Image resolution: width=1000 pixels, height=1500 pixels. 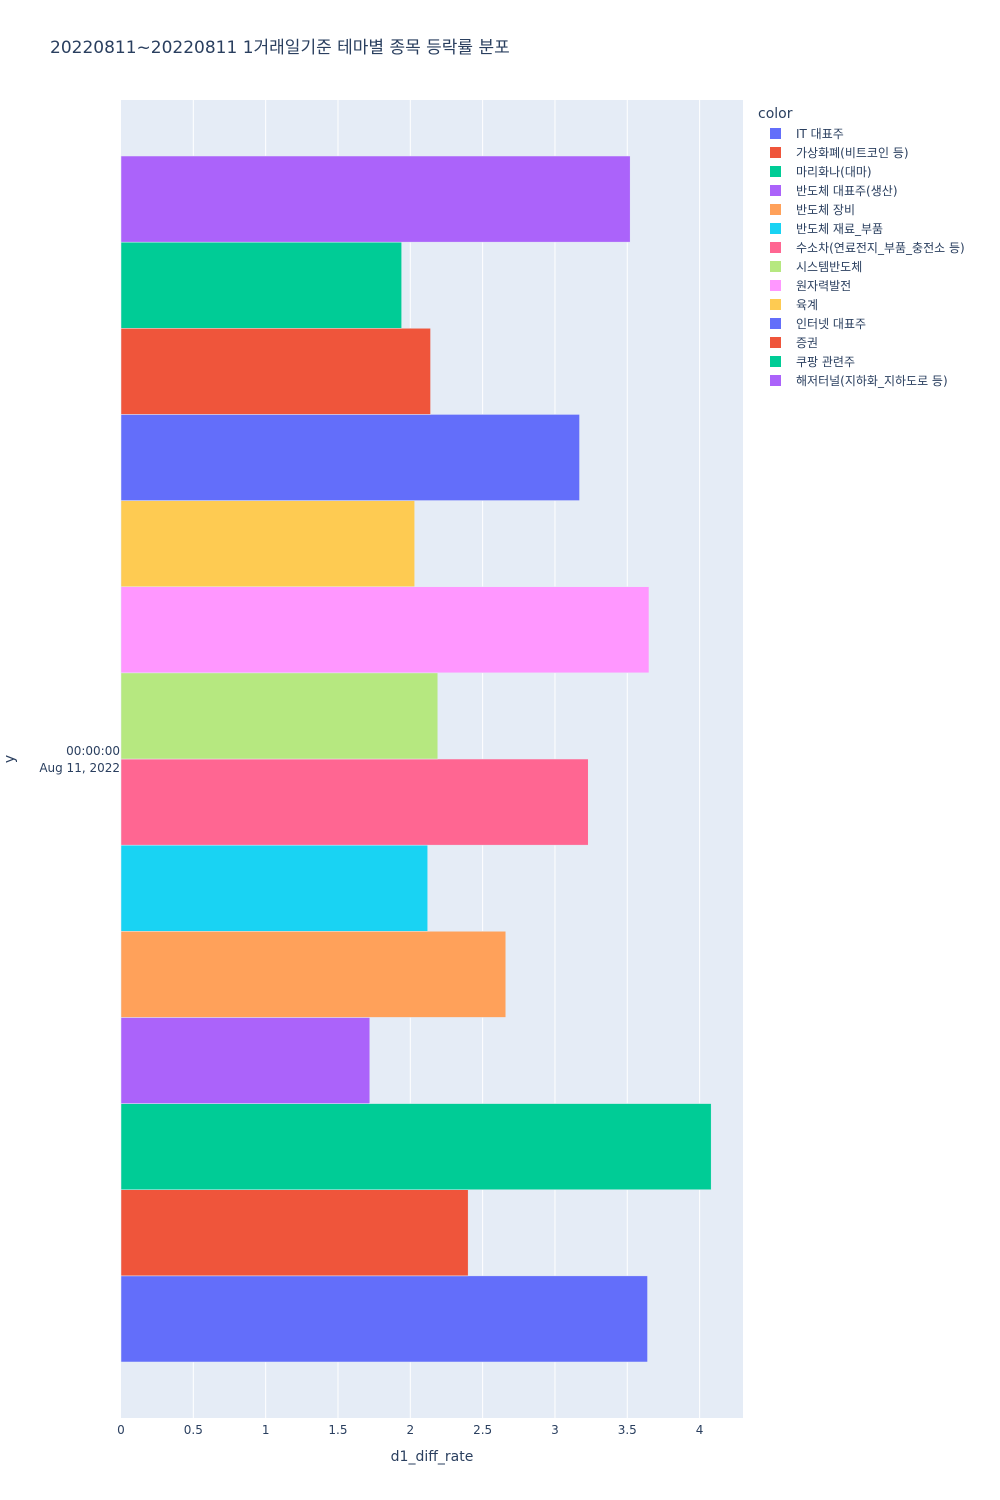 I want to click on y-tick-label-time: 00:00:00, so click(x=93, y=751).